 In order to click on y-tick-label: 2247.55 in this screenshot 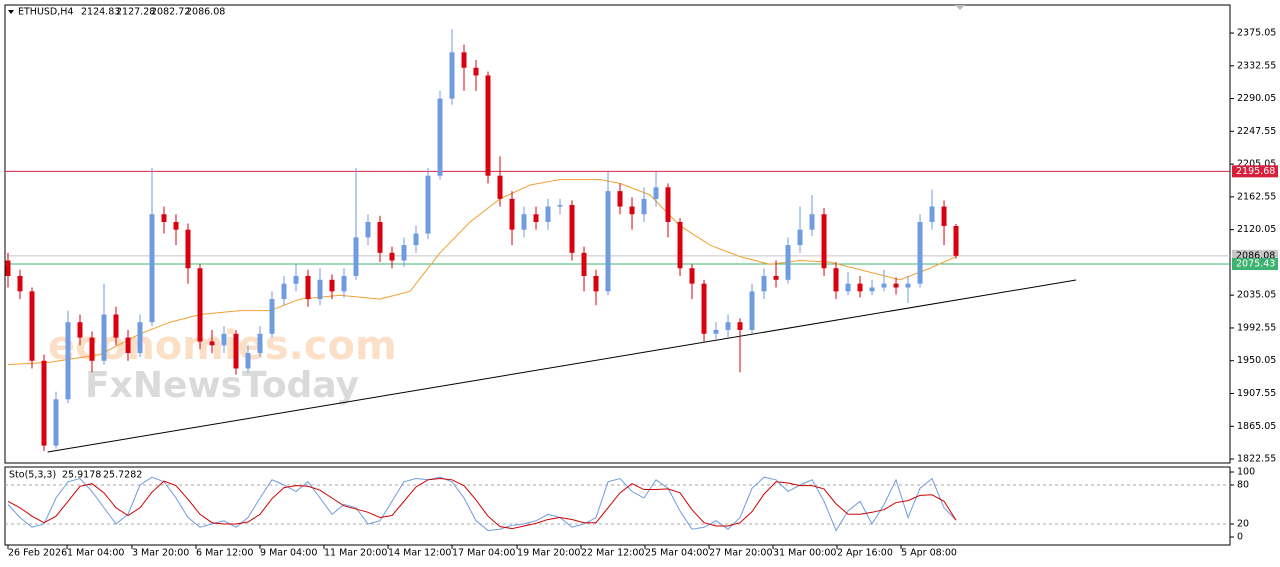, I will do `click(1256, 131)`.